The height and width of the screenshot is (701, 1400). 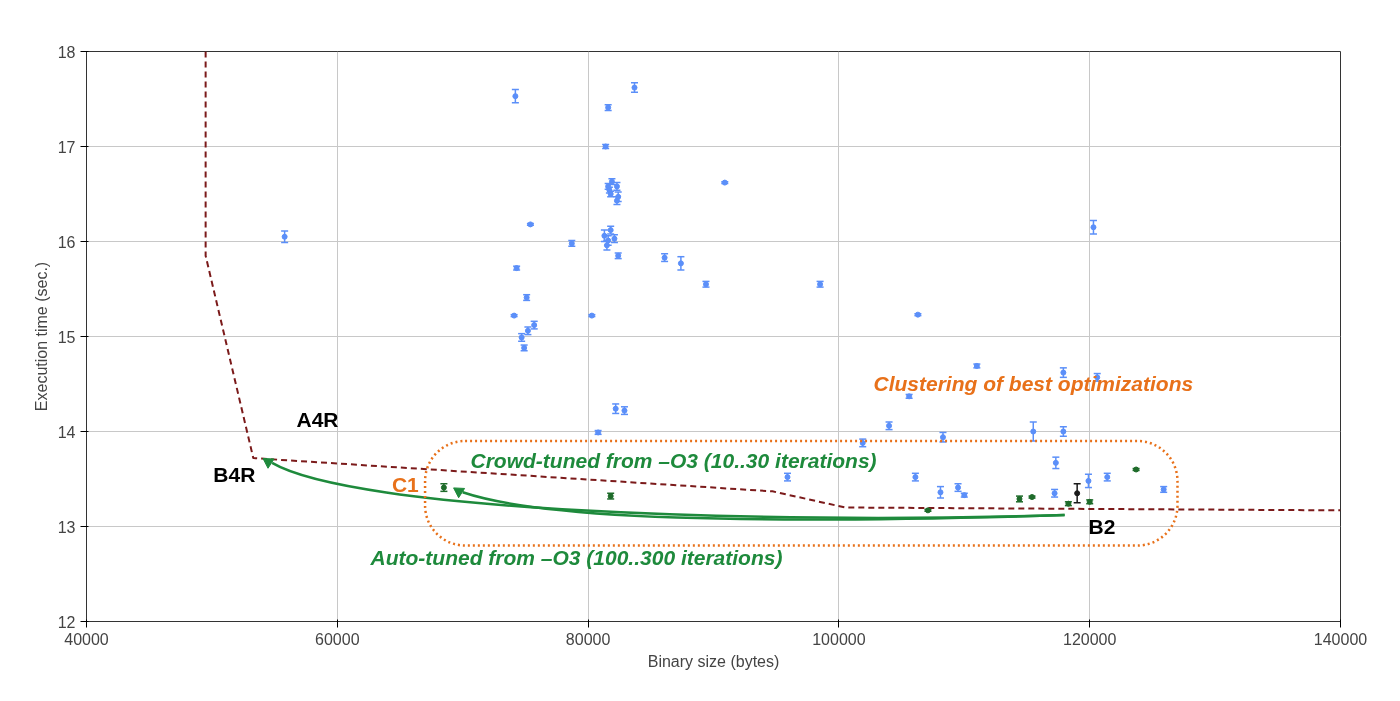 What do you see at coordinates (41, 336) in the screenshot?
I see `y-axis-title: Execution time (sec.)` at bounding box center [41, 336].